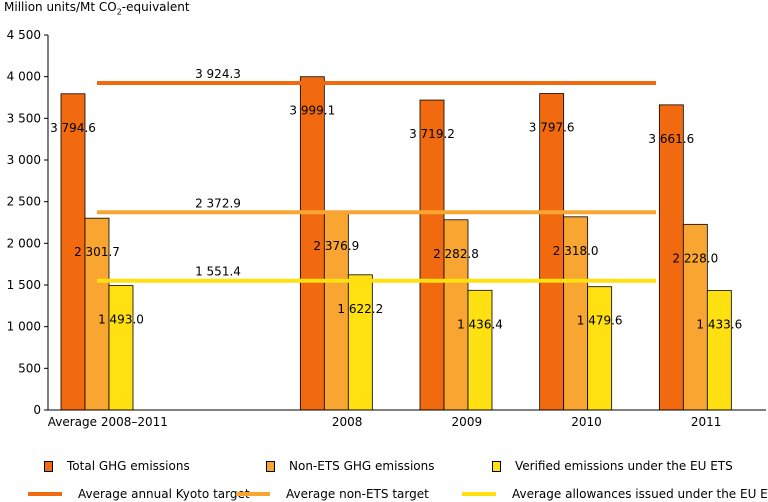  What do you see at coordinates (456, 254) in the screenshot?
I see `data-label: 2 282.8` at bounding box center [456, 254].